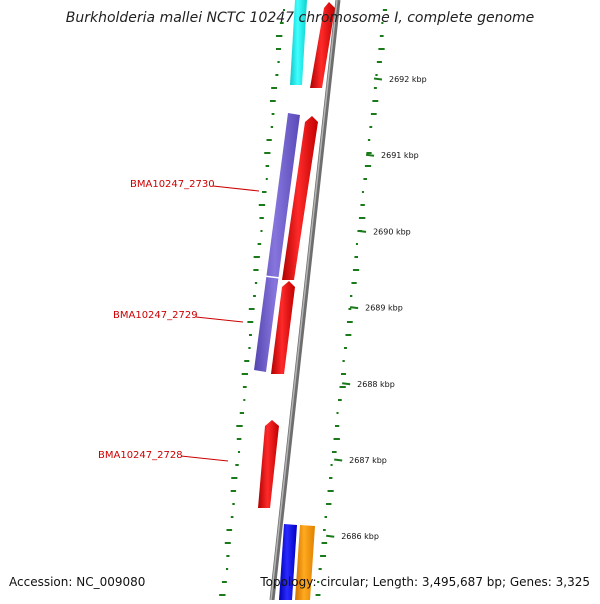 The image size is (600, 604). I want to click on gene-label-2728: BMA10247_2728, so click(140, 455).